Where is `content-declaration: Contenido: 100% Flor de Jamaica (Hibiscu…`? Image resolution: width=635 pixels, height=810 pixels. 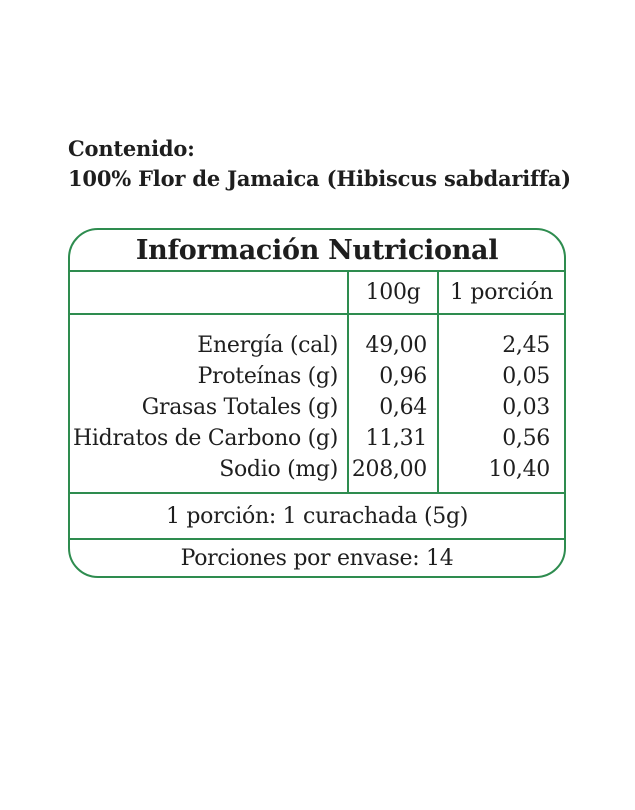 content-declaration: Contenido: 100% Flor de Jamaica (Hibiscu… is located at coordinates (319, 164).